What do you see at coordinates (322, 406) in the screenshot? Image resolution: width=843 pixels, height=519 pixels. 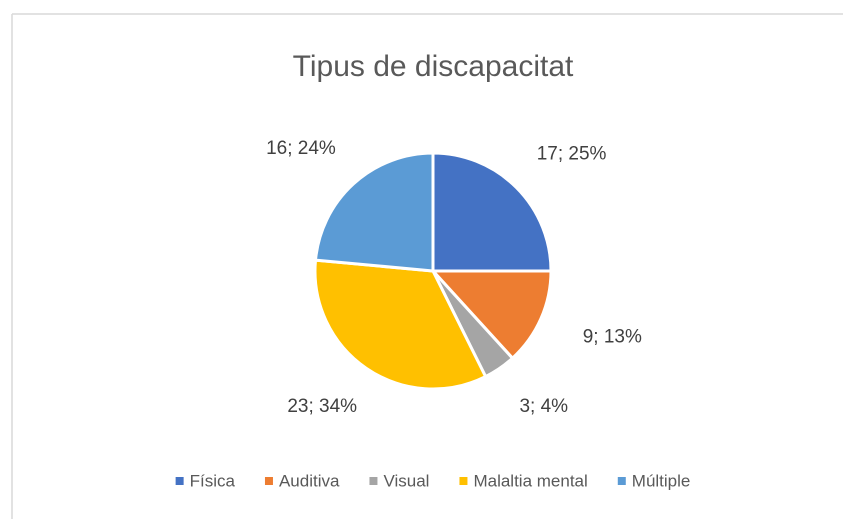 I see `data-label: 23; 34%` at bounding box center [322, 406].